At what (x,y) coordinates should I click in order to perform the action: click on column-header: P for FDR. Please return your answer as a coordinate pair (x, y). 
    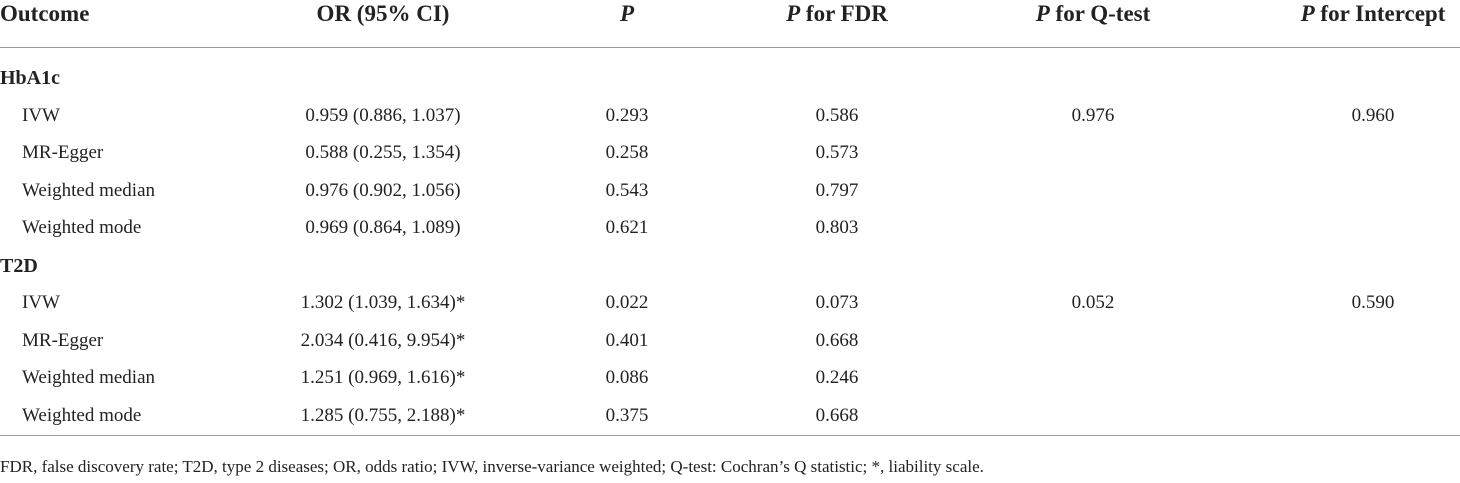
    Looking at the image, I should click on (837, 14).